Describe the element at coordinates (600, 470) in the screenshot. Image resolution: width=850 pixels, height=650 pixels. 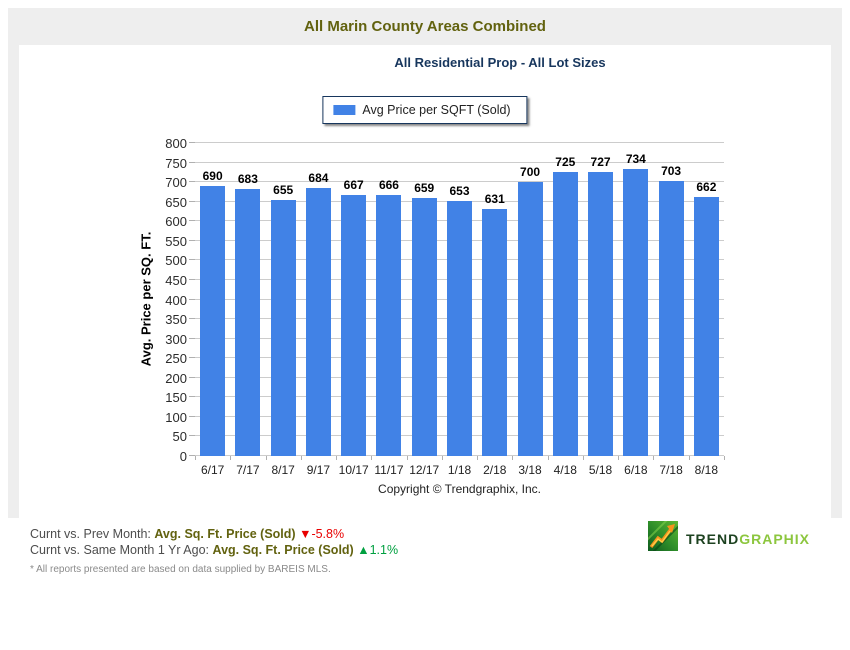
I see `x-axis-label: 5/18` at that location.